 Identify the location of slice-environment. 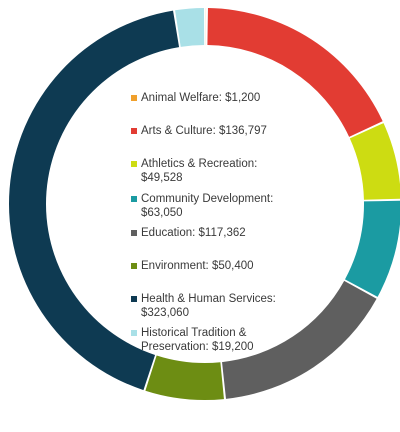
(184, 377).